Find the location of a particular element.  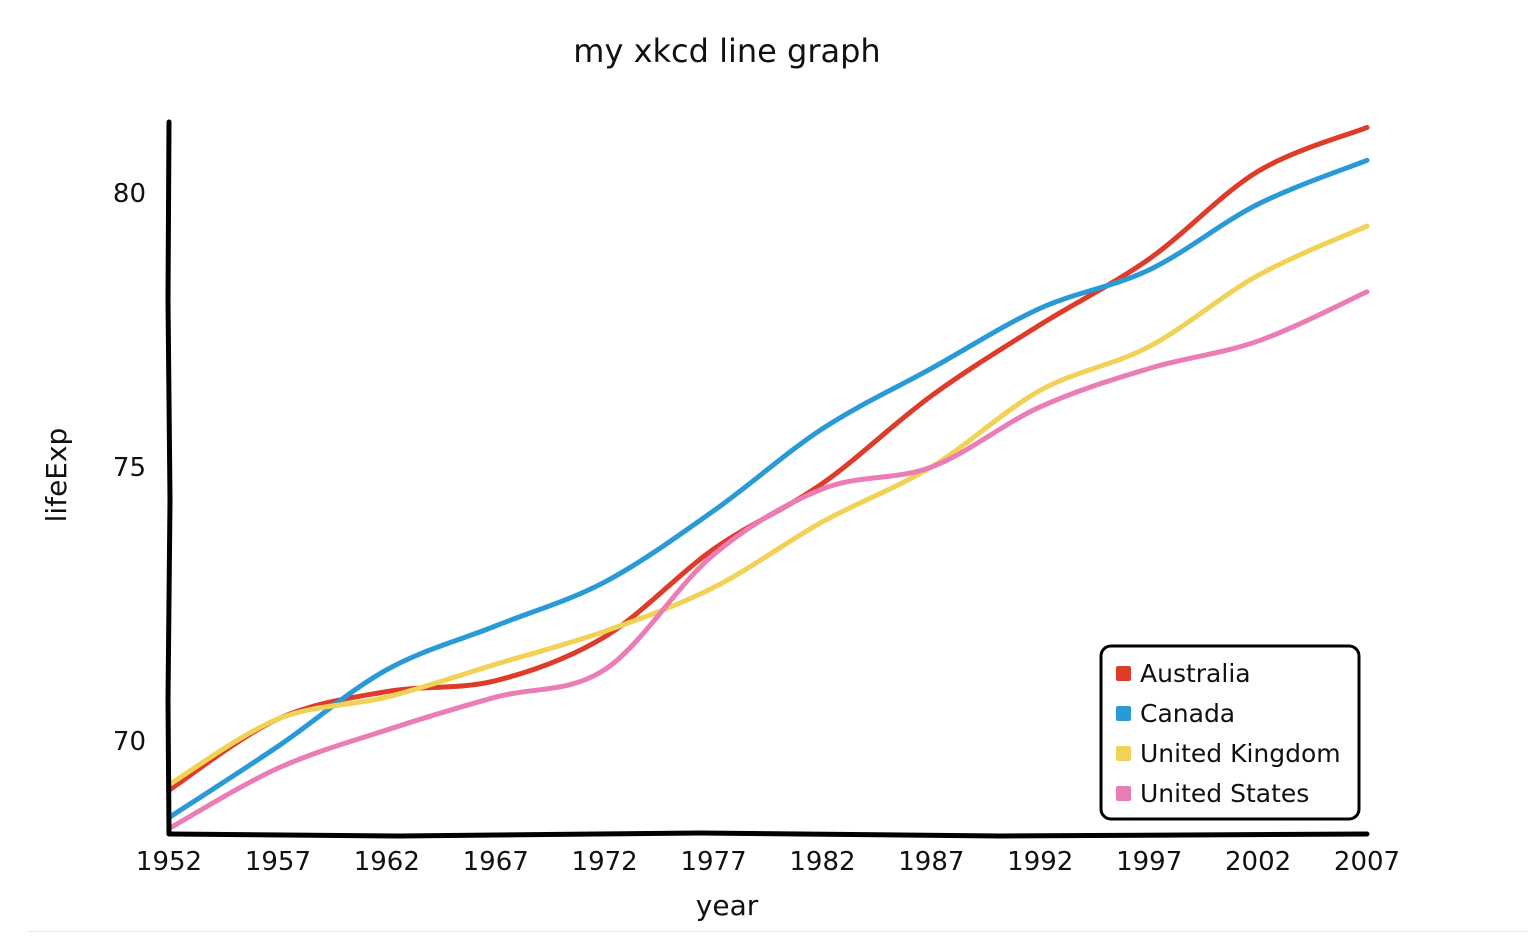

x-axis-line is located at coordinates (768, 834).